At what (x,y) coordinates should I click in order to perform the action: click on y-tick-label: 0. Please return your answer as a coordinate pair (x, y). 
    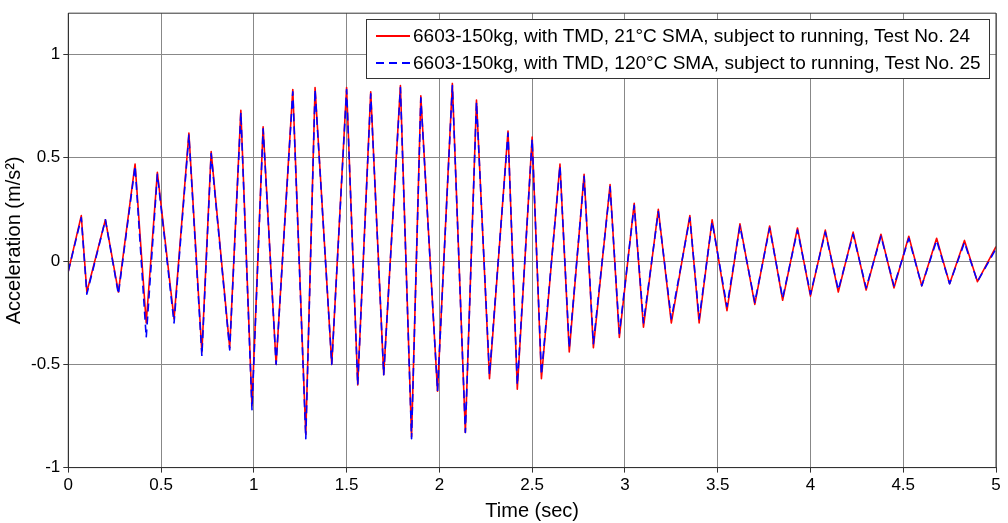
    Looking at the image, I should click on (55, 260).